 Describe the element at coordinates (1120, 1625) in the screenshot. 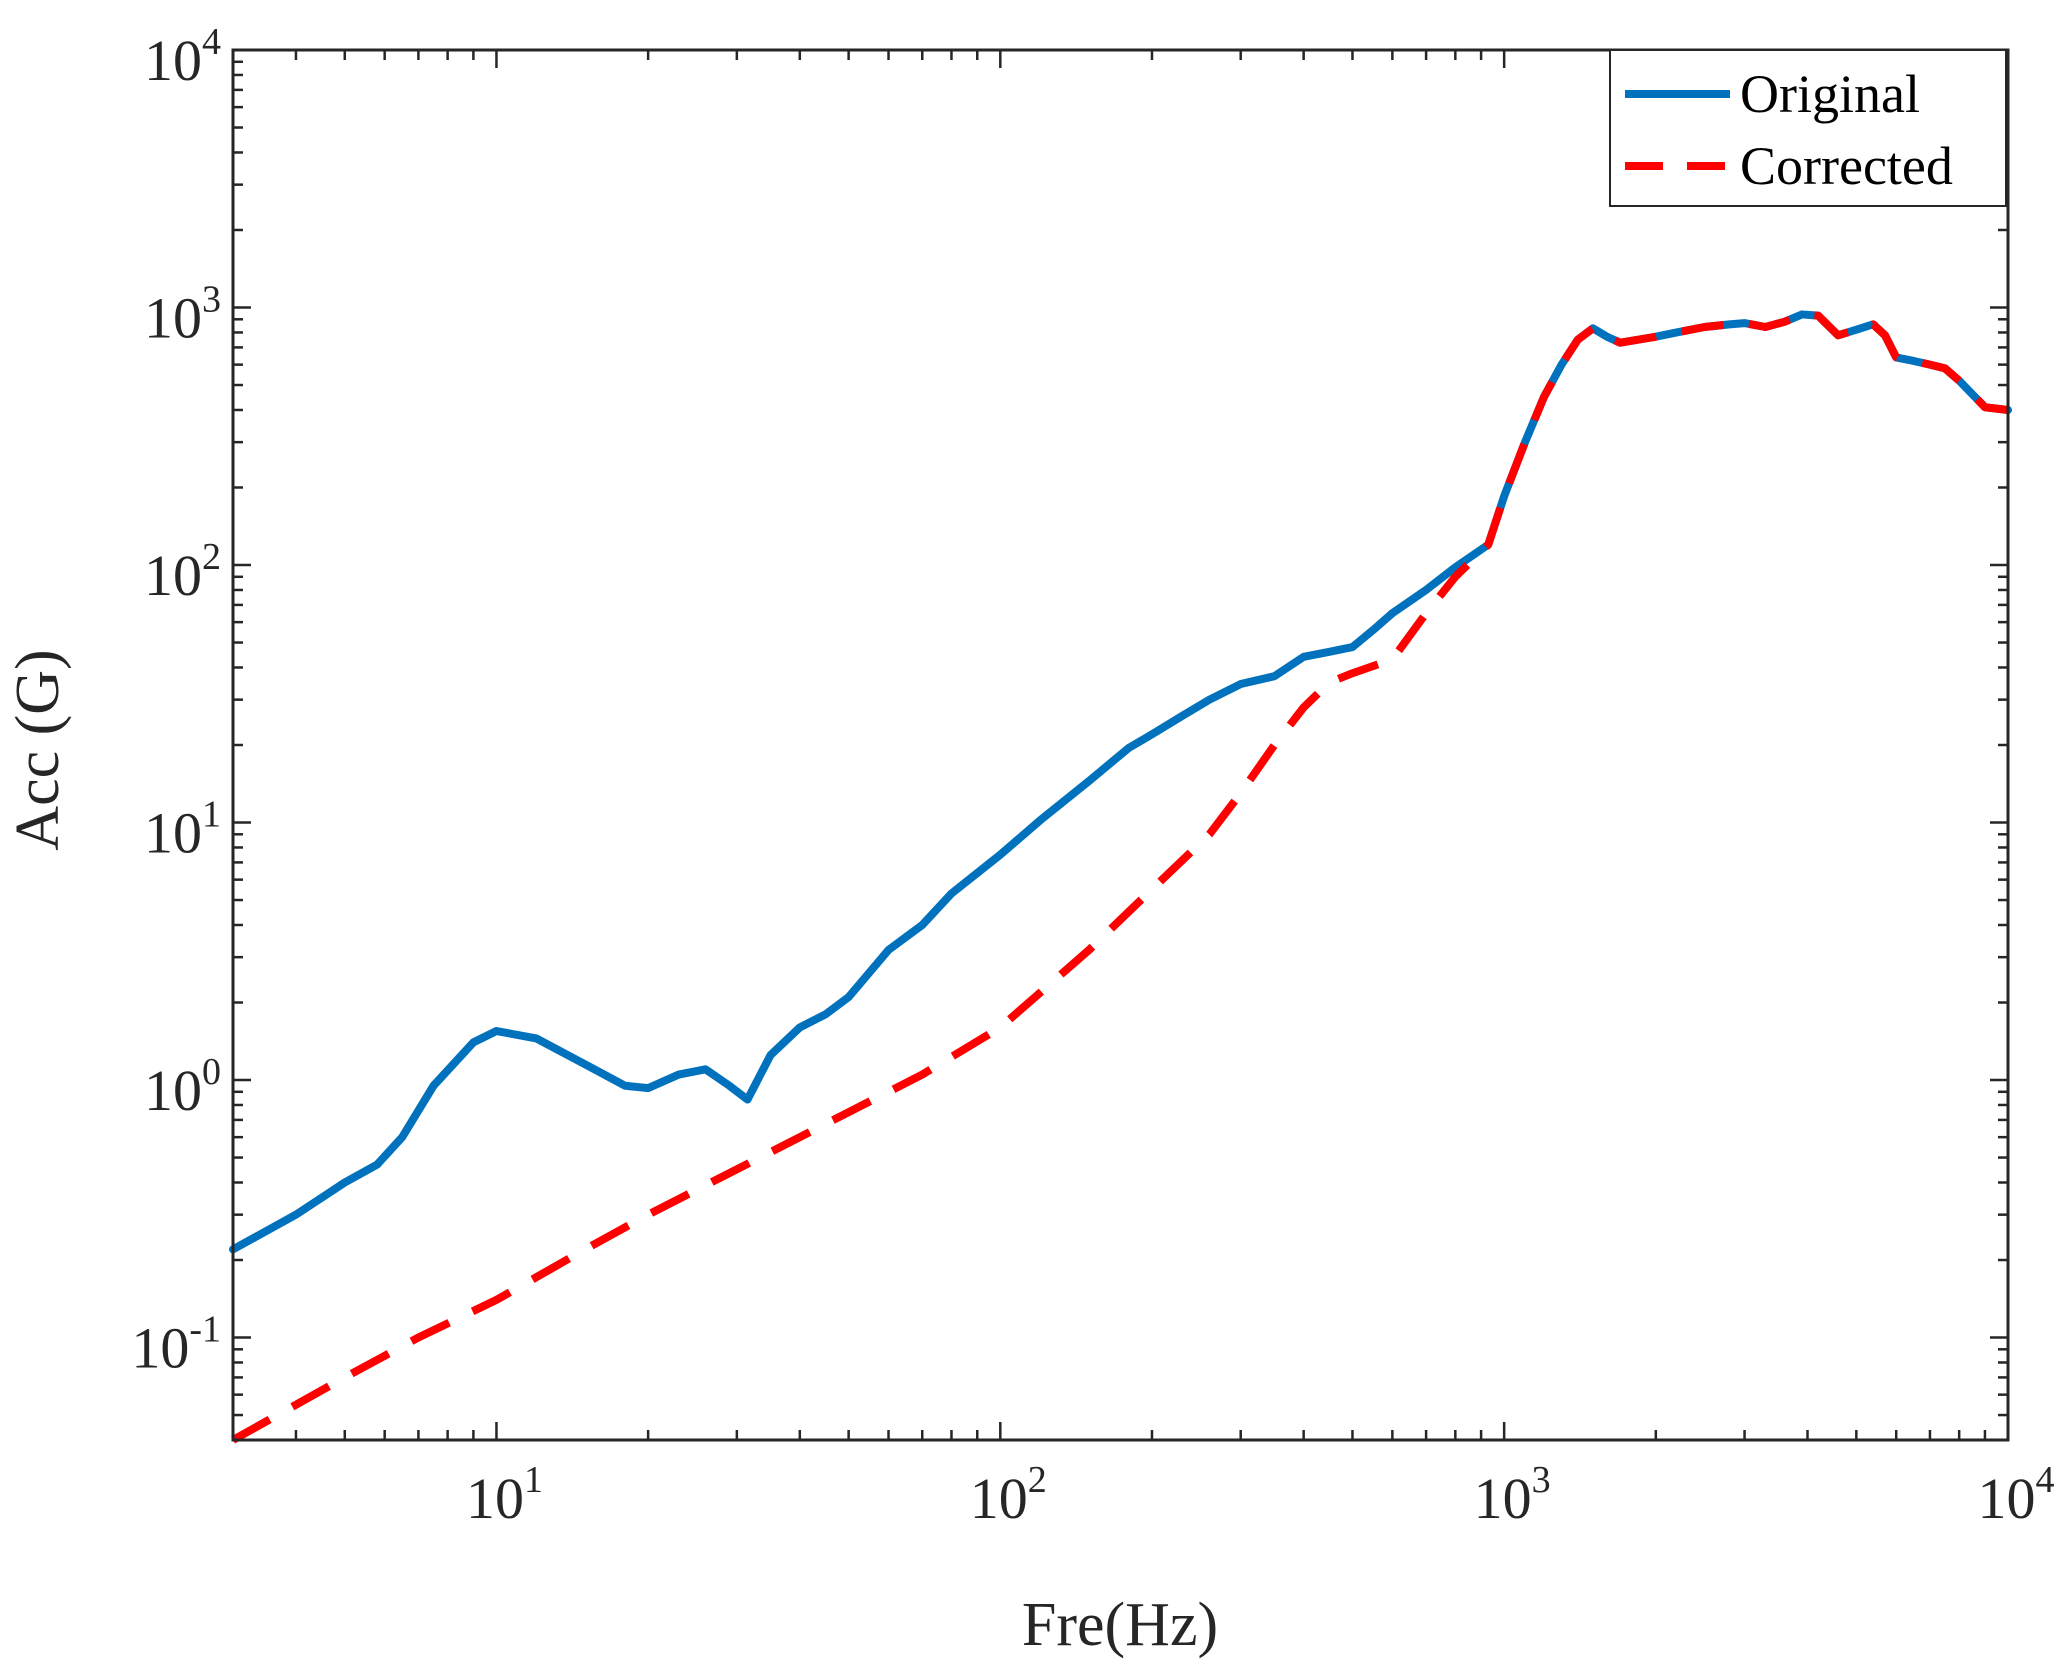

I see `x-axis-title: Fre(Hz)` at that location.